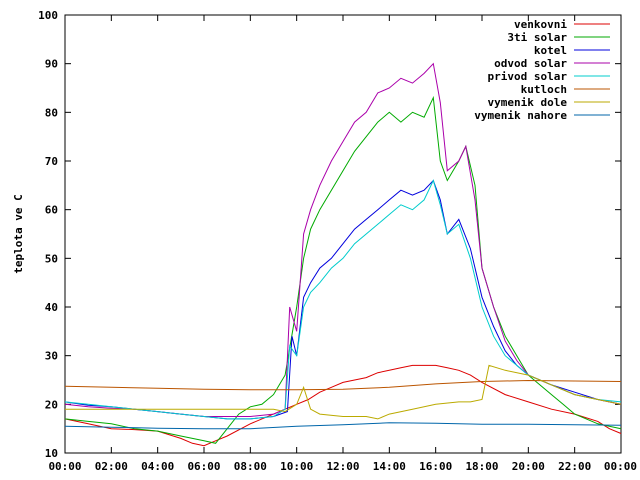 This screenshot has width=640, height=480. What do you see at coordinates (51, 258) in the screenshot?
I see `y-tick-label: 50` at bounding box center [51, 258].